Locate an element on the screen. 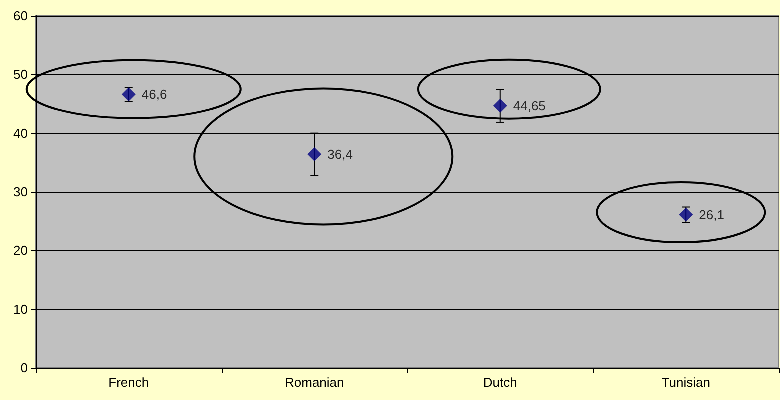  data-label: 36,4 is located at coordinates (340, 154).